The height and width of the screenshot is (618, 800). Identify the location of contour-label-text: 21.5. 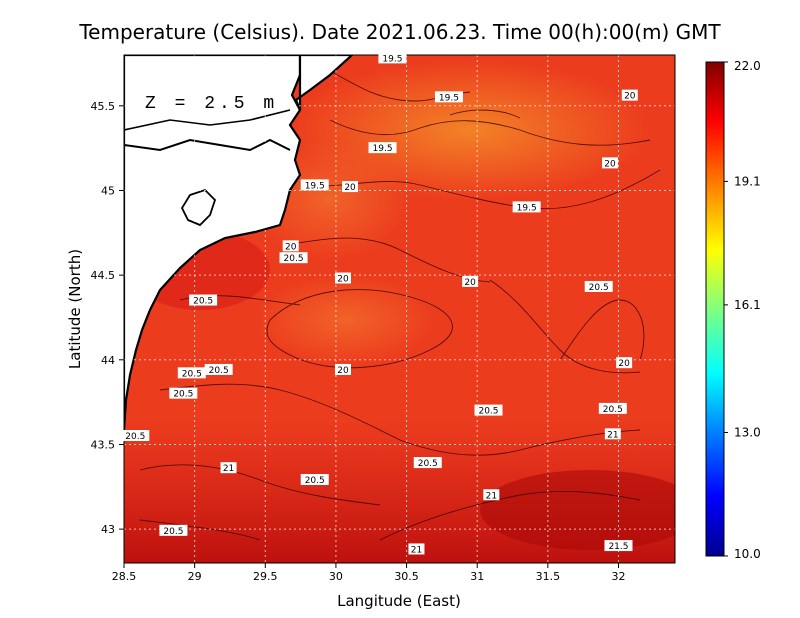
(618, 547).